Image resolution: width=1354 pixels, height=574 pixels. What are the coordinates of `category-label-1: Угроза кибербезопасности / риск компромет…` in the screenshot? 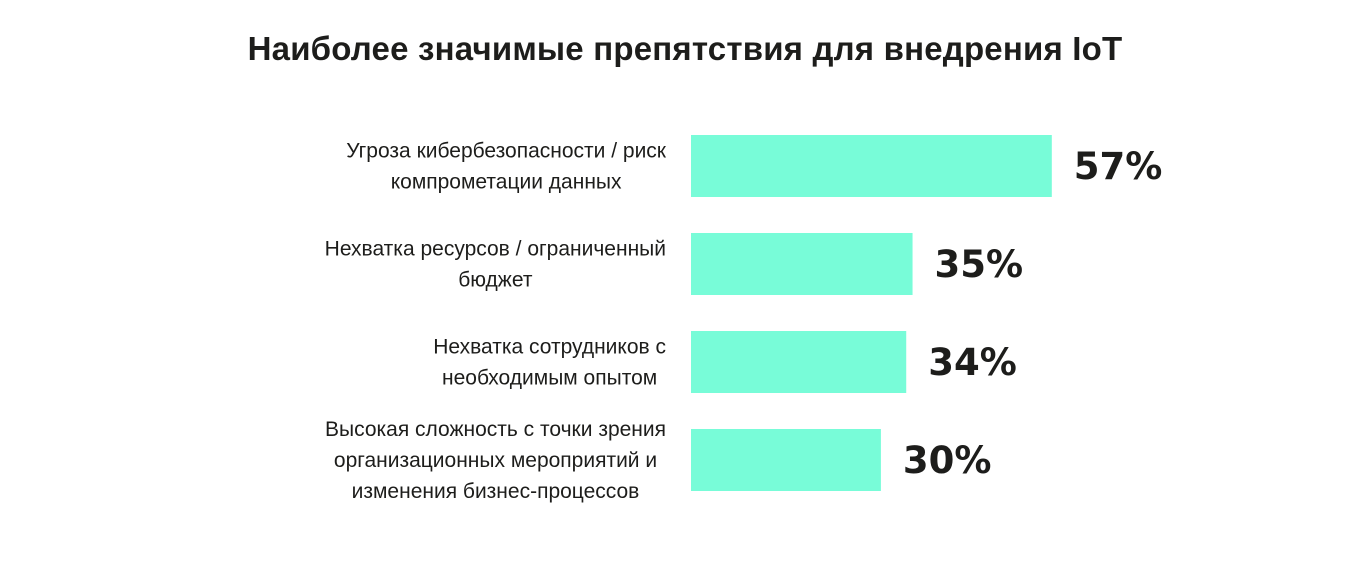 It's located at (506, 167).